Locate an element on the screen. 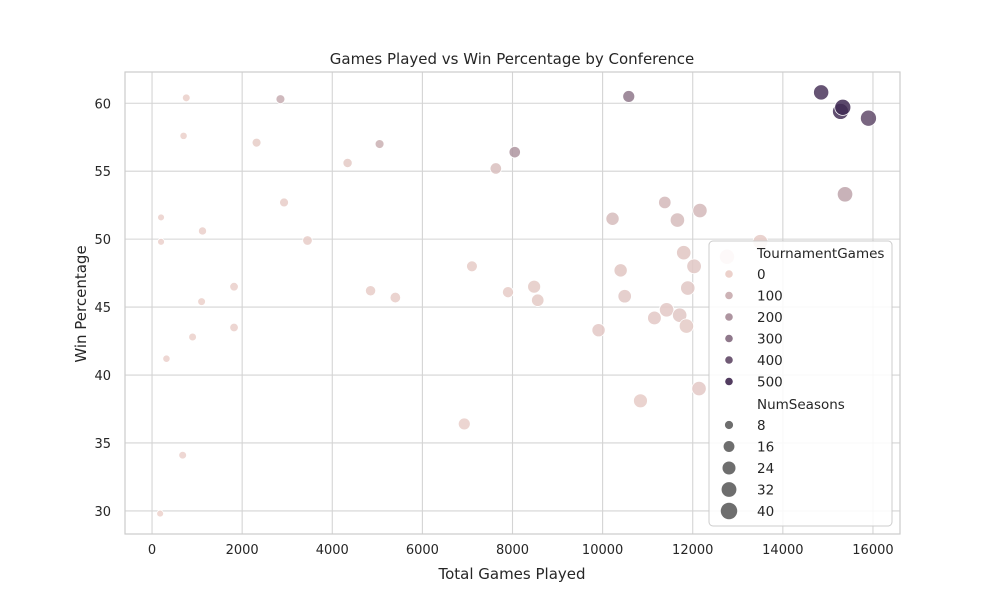 Image resolution: width=1000 pixels, height=600 pixels. legend-hue-label: 300 is located at coordinates (770, 340).